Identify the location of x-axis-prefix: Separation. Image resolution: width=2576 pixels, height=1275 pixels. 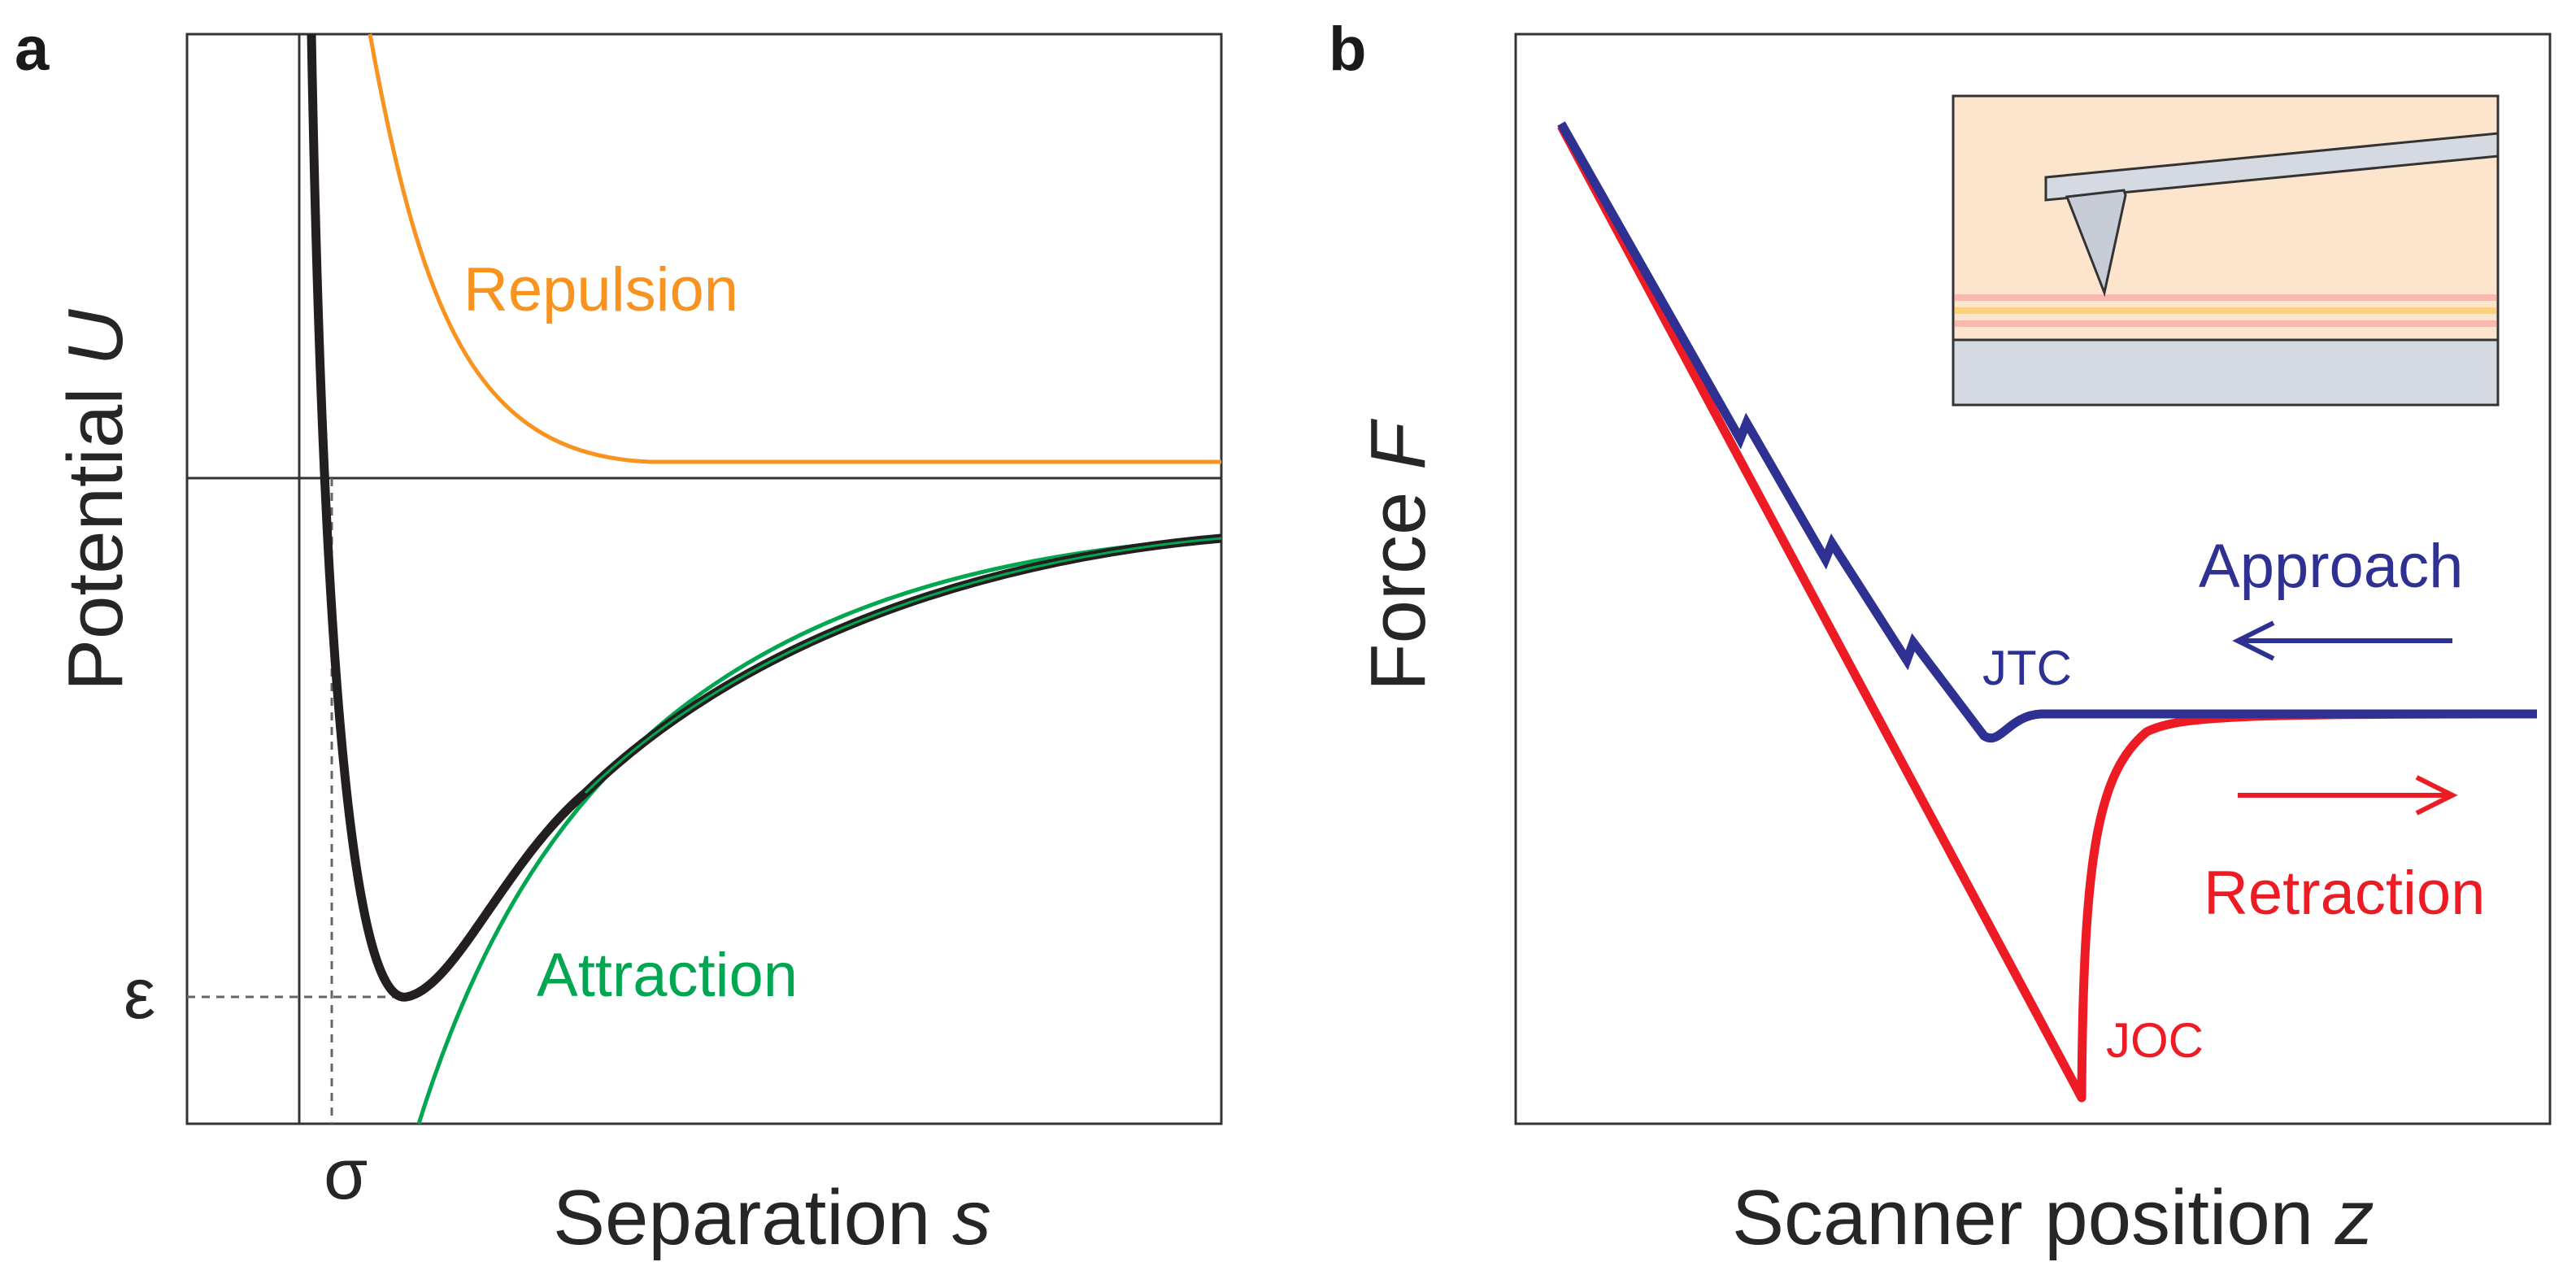
(753, 1217).